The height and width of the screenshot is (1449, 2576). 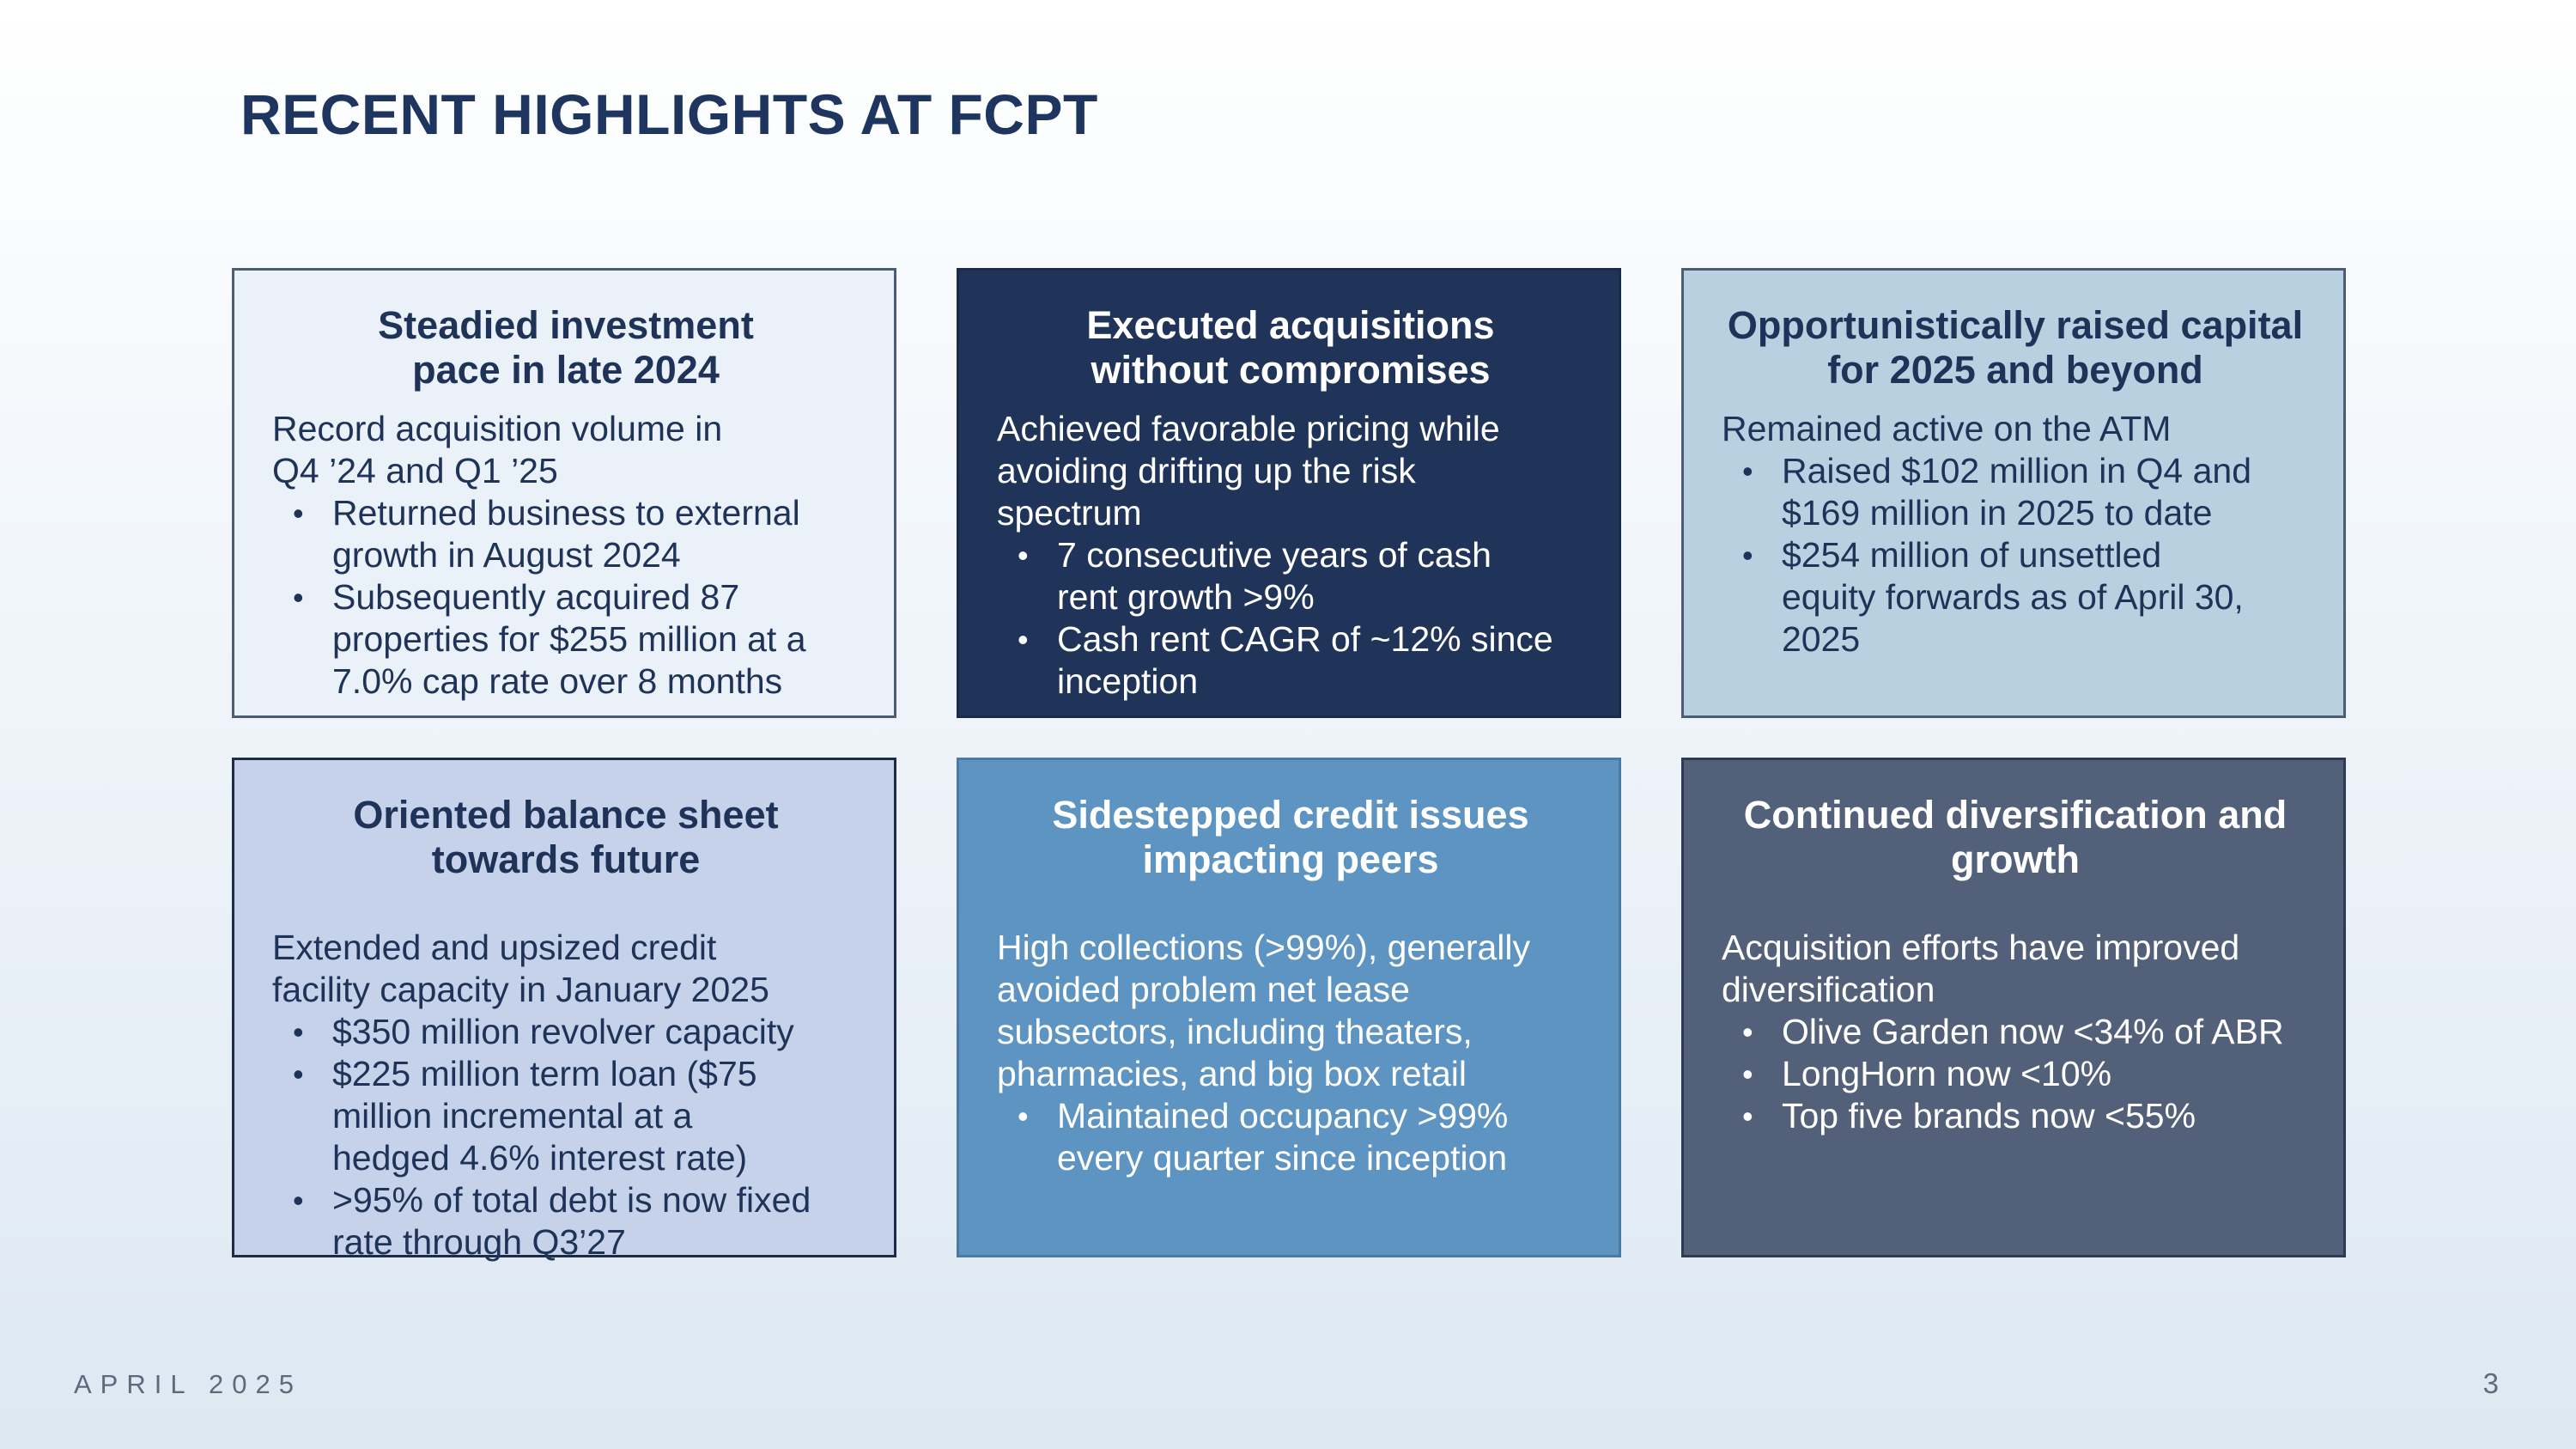 What do you see at coordinates (544, 1073) in the screenshot?
I see `bullet-text-line: $225 million term loan ($75` at bounding box center [544, 1073].